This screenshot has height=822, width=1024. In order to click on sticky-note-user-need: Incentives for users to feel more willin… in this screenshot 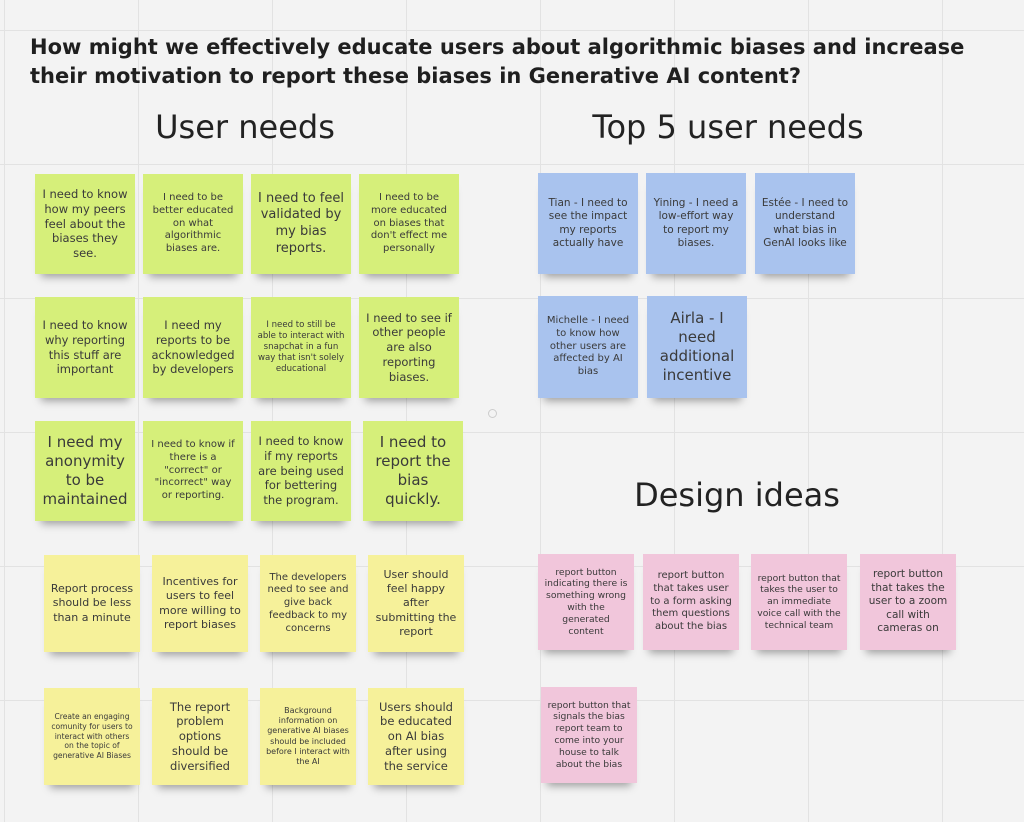, I will do `click(200, 603)`.